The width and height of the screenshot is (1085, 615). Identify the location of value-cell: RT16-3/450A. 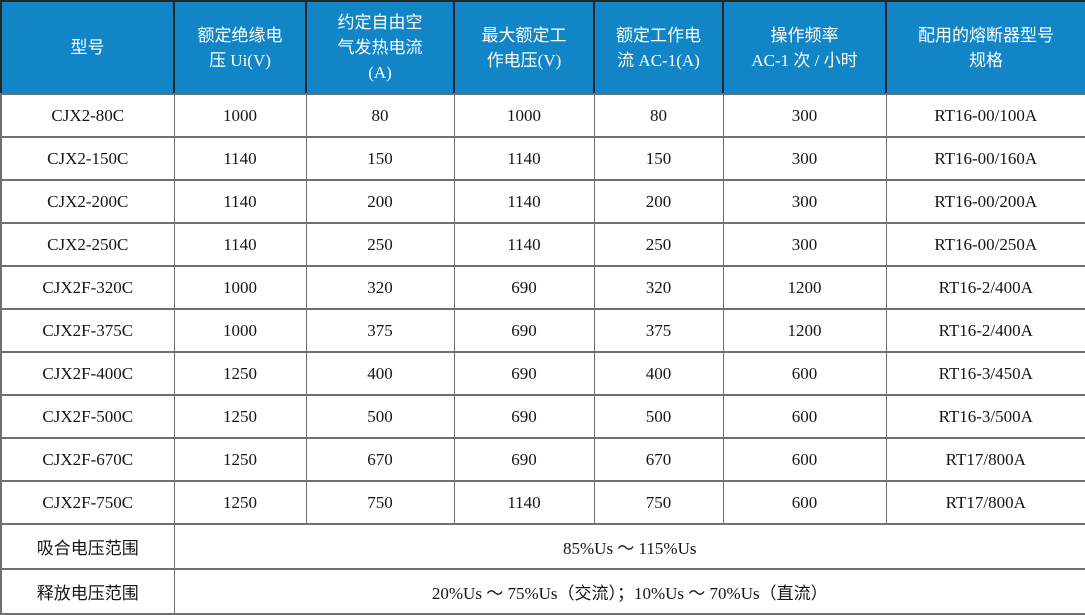
(985, 373).